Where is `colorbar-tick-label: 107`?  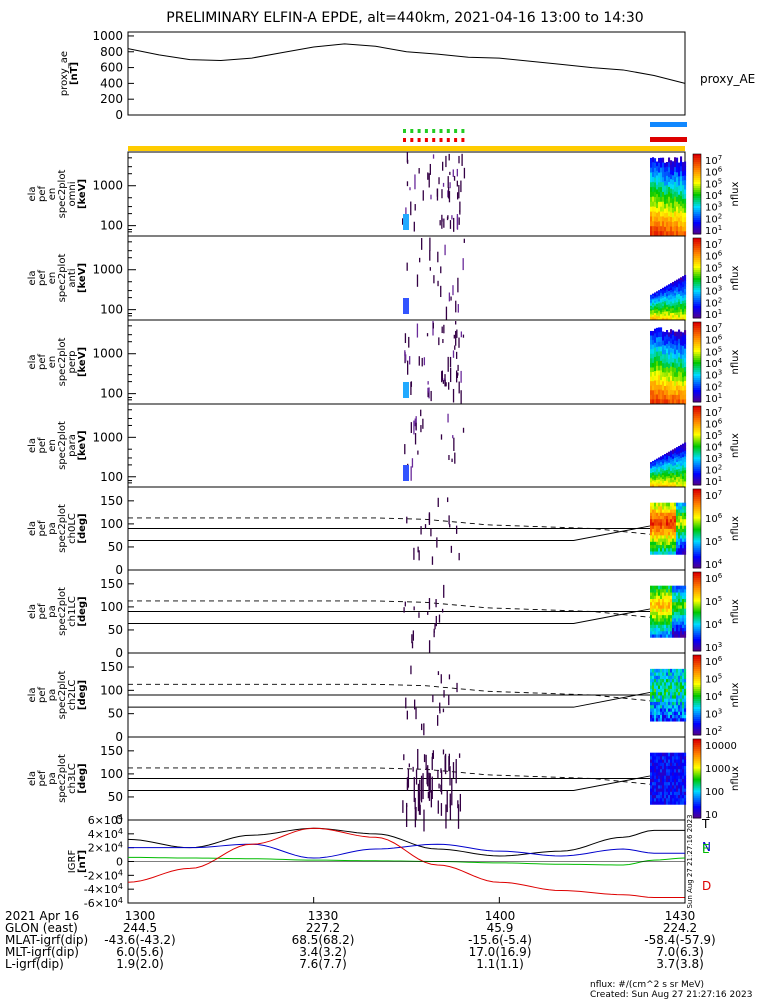 colorbar-tick-label: 107 is located at coordinates (713, 495).